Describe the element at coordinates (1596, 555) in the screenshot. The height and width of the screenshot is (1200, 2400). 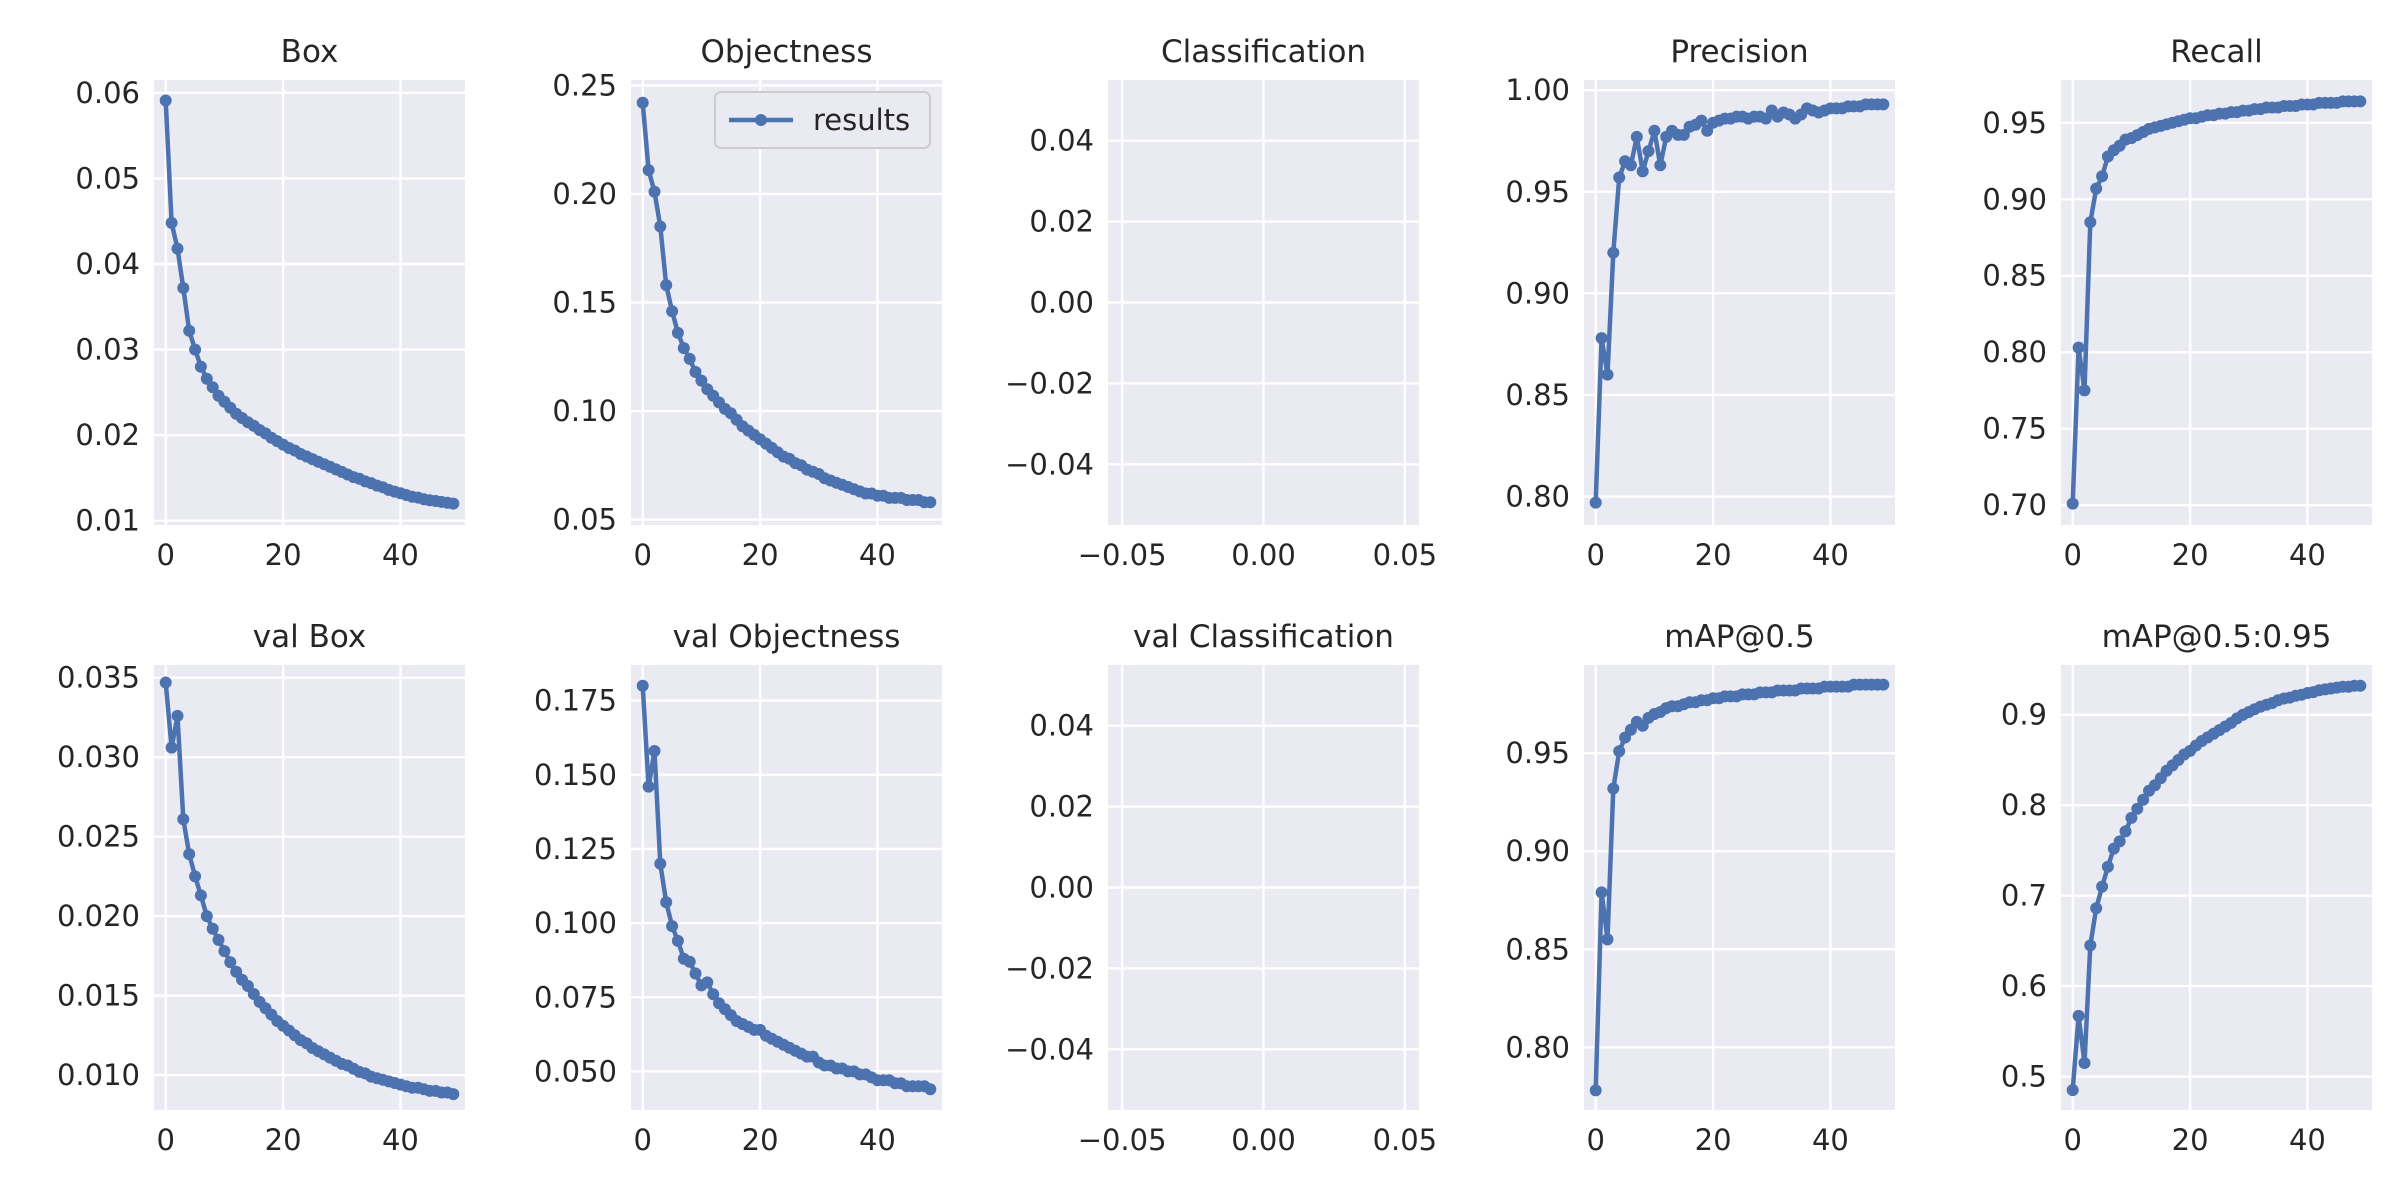
I see `precision-x-tick-label: 0` at that location.